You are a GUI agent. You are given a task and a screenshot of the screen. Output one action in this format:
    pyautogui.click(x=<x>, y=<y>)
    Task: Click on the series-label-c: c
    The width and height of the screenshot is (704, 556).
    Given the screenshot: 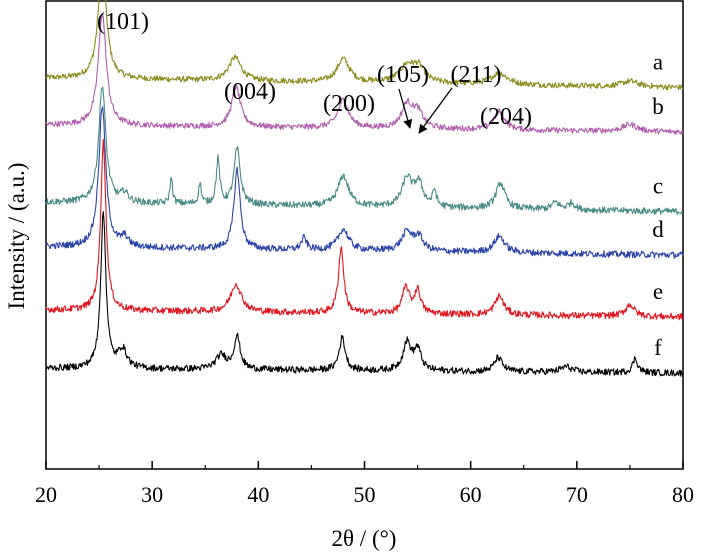 What is the action you would take?
    pyautogui.click(x=658, y=186)
    